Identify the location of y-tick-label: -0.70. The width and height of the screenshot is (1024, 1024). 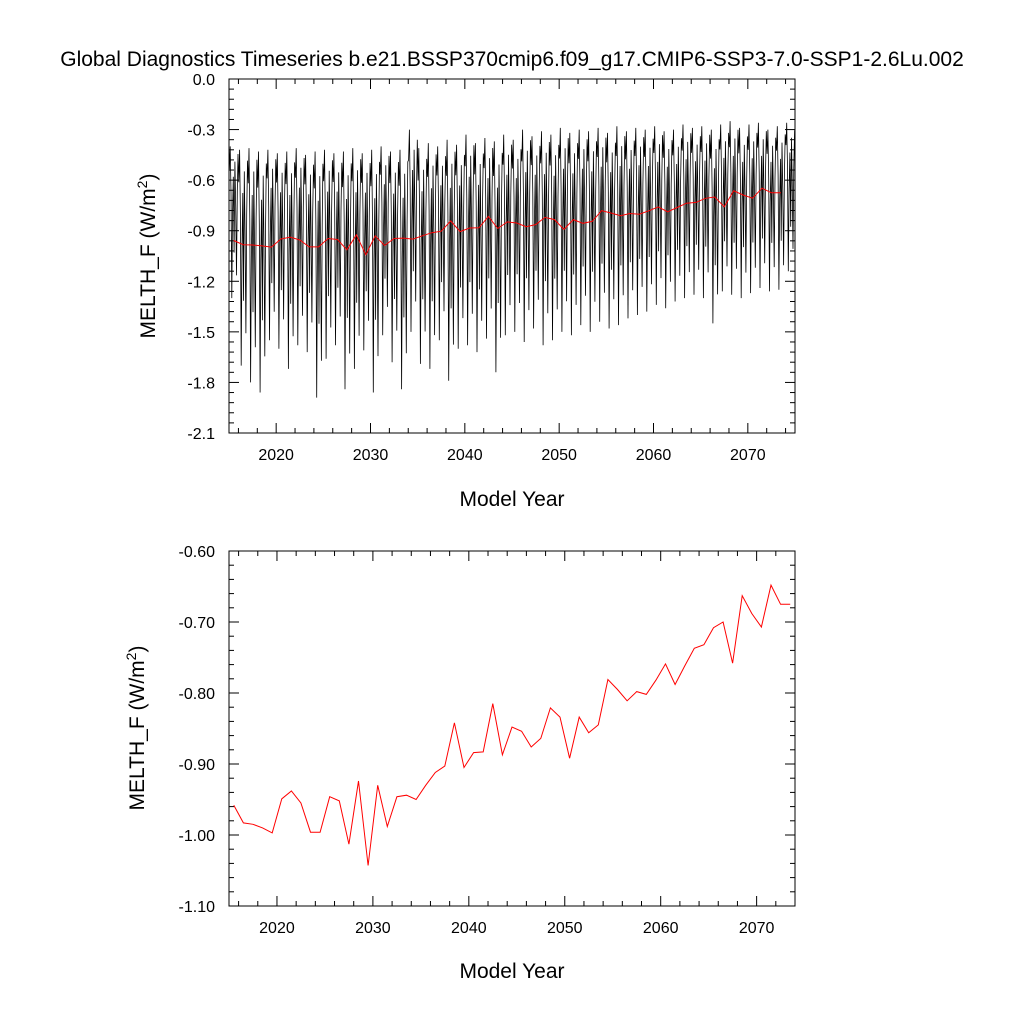
(197, 623).